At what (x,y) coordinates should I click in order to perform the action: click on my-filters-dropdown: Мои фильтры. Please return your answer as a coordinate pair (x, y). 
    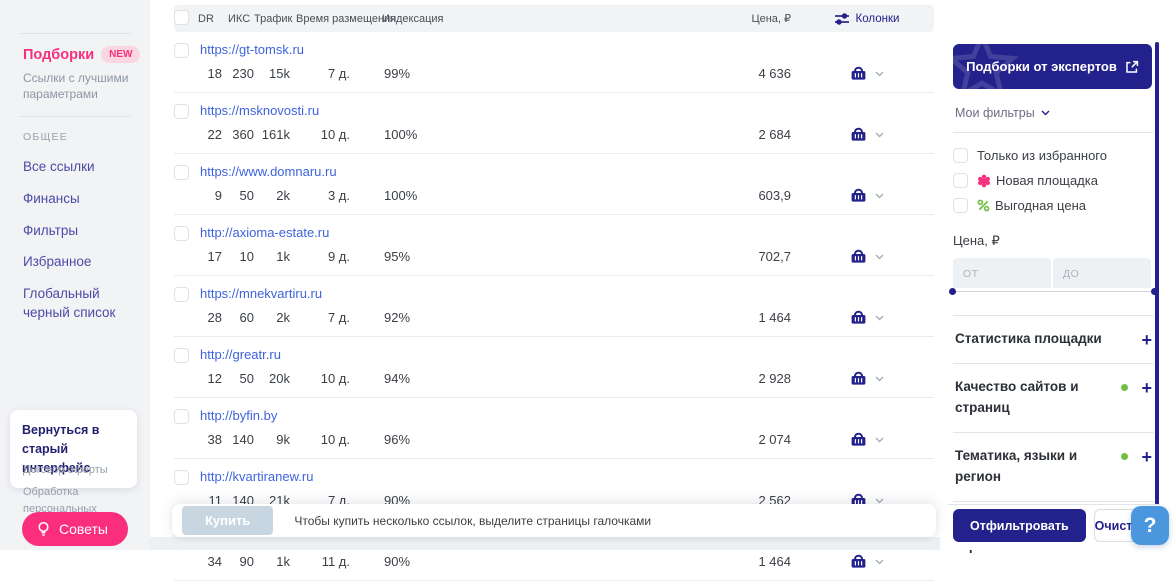
    Looking at the image, I should click on (1054, 113).